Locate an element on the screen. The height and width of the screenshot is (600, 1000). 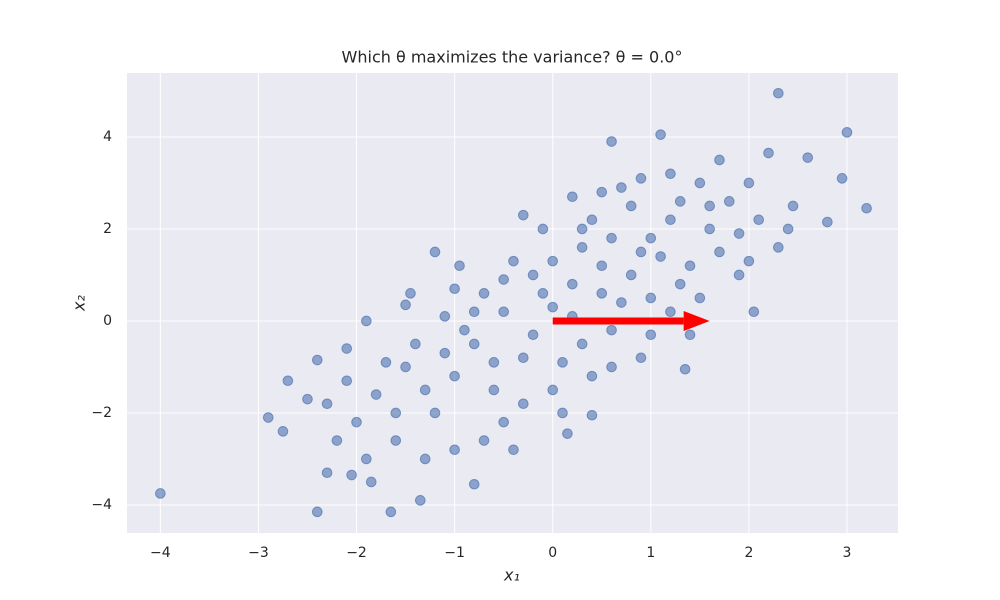
x-tick-label: 1 is located at coordinates (650, 553).